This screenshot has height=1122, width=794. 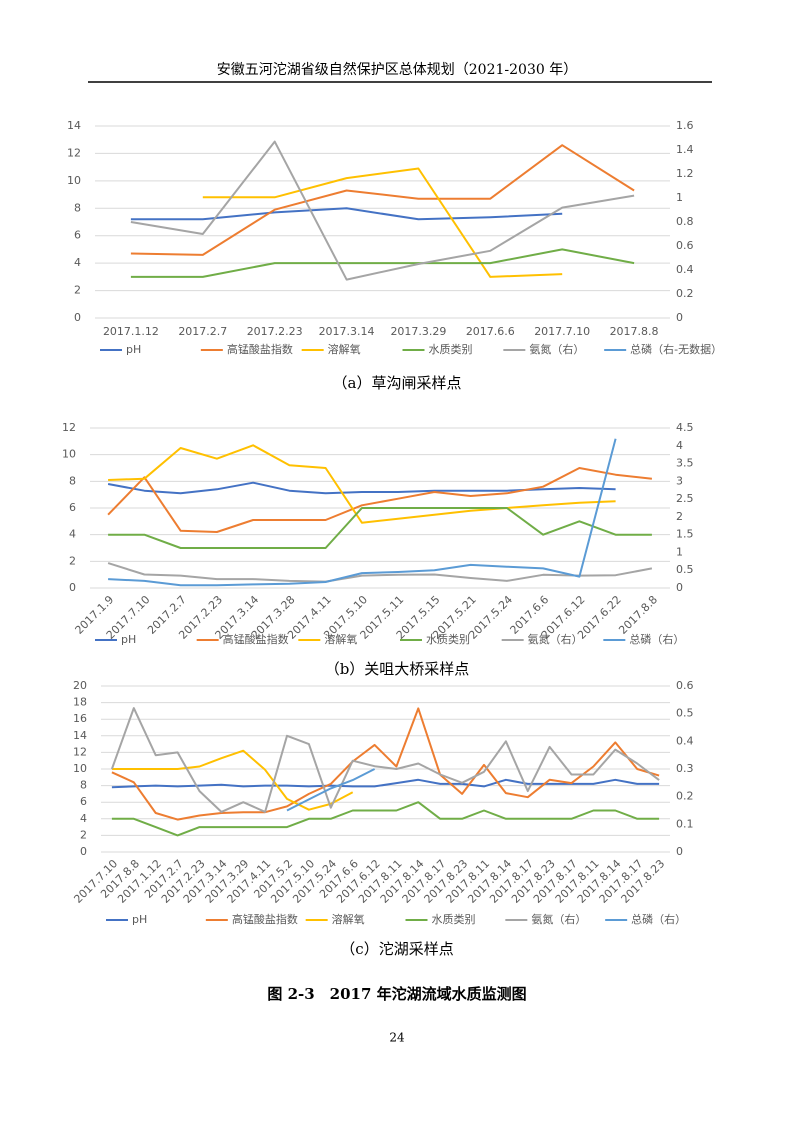 What do you see at coordinates (396, 949) in the screenshot?
I see `chart-caption: （c）沱湖采样点` at bounding box center [396, 949].